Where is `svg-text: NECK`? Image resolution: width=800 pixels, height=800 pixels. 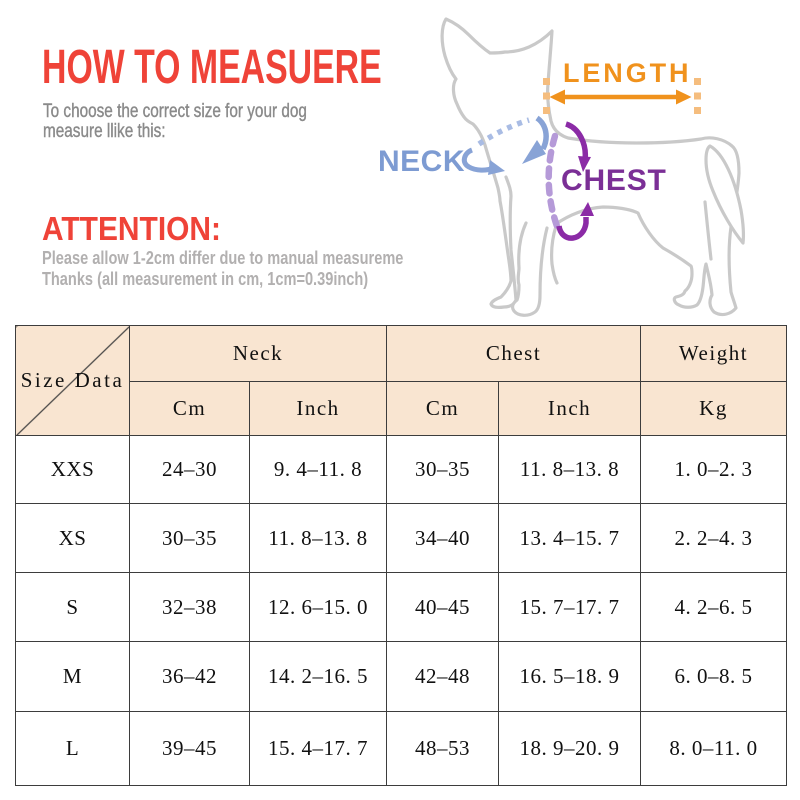 svg-text: NECK is located at coordinates (422, 161).